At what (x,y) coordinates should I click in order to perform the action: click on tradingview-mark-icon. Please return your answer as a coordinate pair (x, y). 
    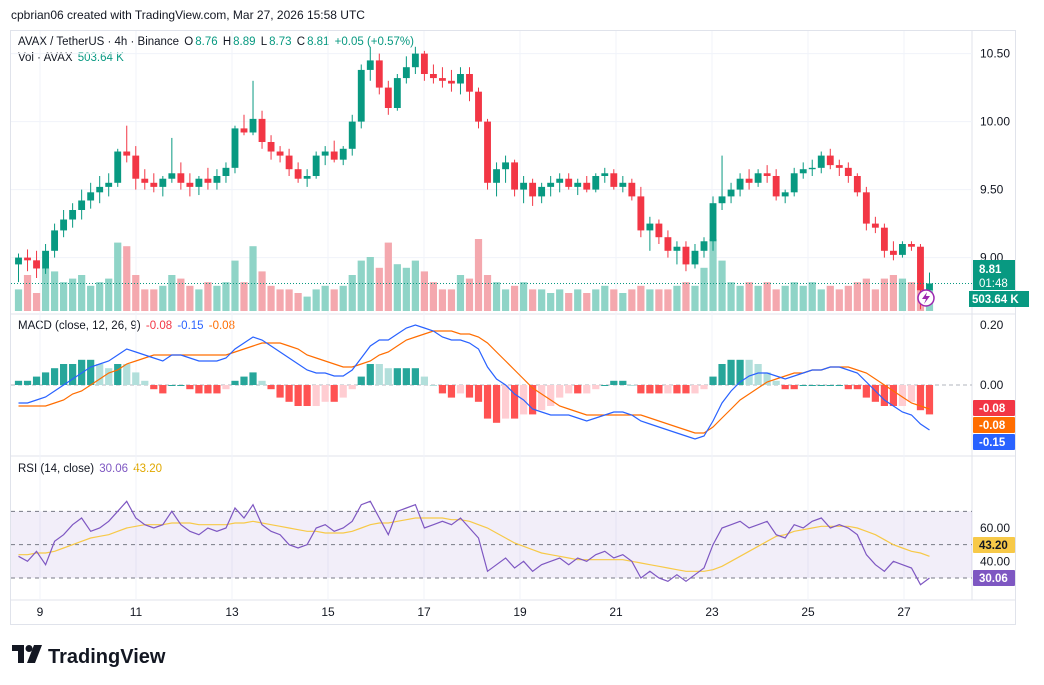
    Looking at the image, I should click on (27, 657).